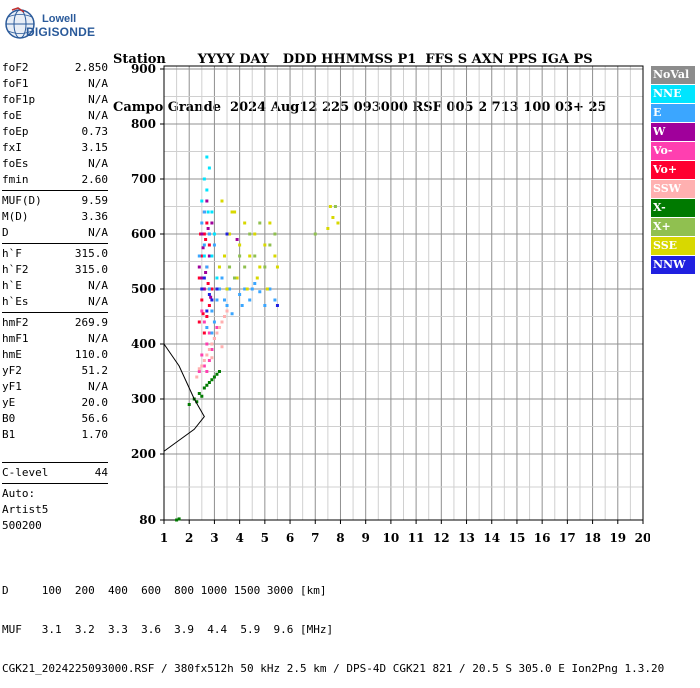  Describe the element at coordinates (55, 217) in the screenshot. I see `param-row: M(D) 3.36` at that location.